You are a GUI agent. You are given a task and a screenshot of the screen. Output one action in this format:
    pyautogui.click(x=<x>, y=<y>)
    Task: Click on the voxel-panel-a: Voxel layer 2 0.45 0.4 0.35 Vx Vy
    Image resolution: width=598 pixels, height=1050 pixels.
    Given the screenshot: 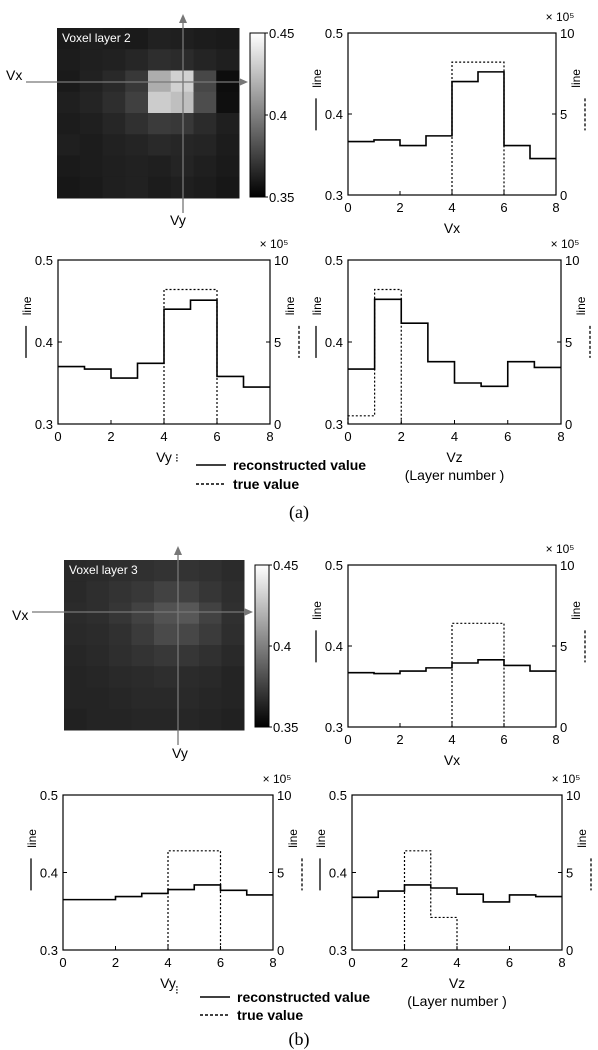 What is the action you would take?
    pyautogui.click(x=150, y=121)
    